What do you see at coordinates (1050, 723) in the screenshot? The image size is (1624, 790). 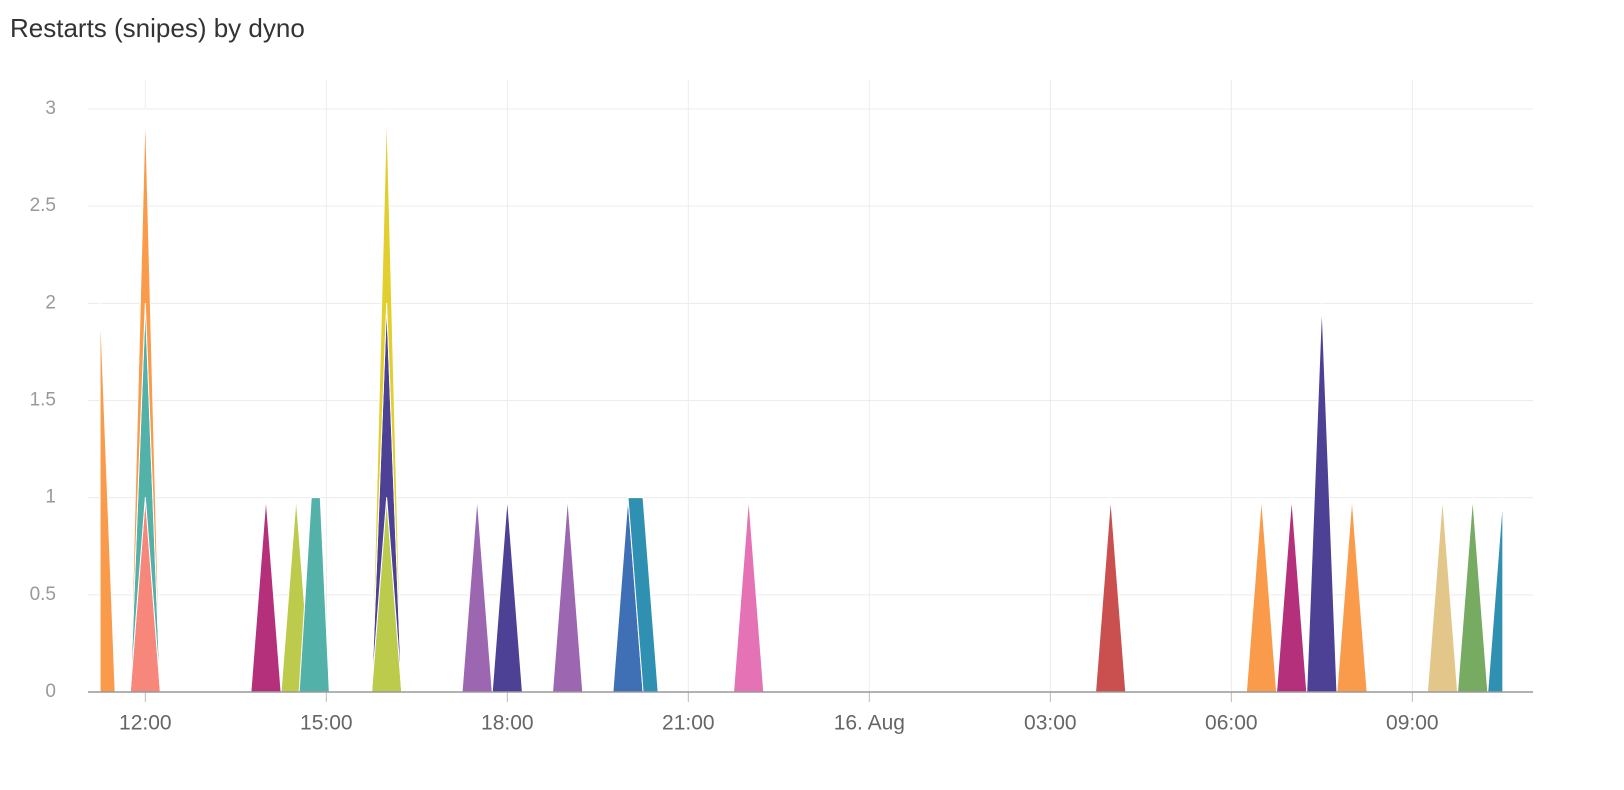 I see `x-tick-label: 03:00` at bounding box center [1050, 723].